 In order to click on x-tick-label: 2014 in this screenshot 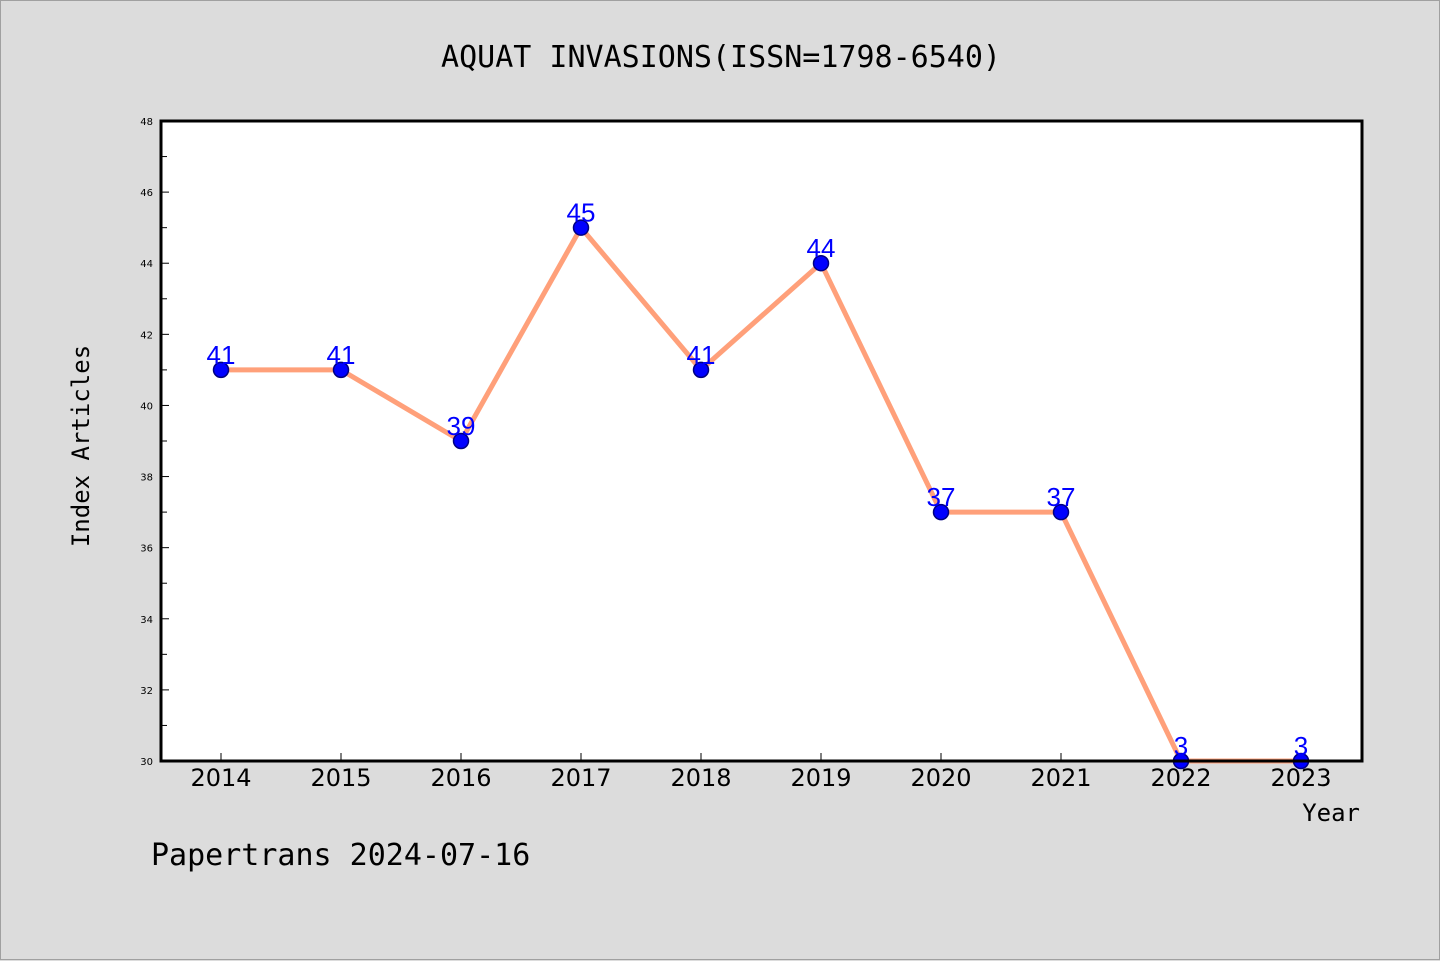, I will do `click(220, 778)`.